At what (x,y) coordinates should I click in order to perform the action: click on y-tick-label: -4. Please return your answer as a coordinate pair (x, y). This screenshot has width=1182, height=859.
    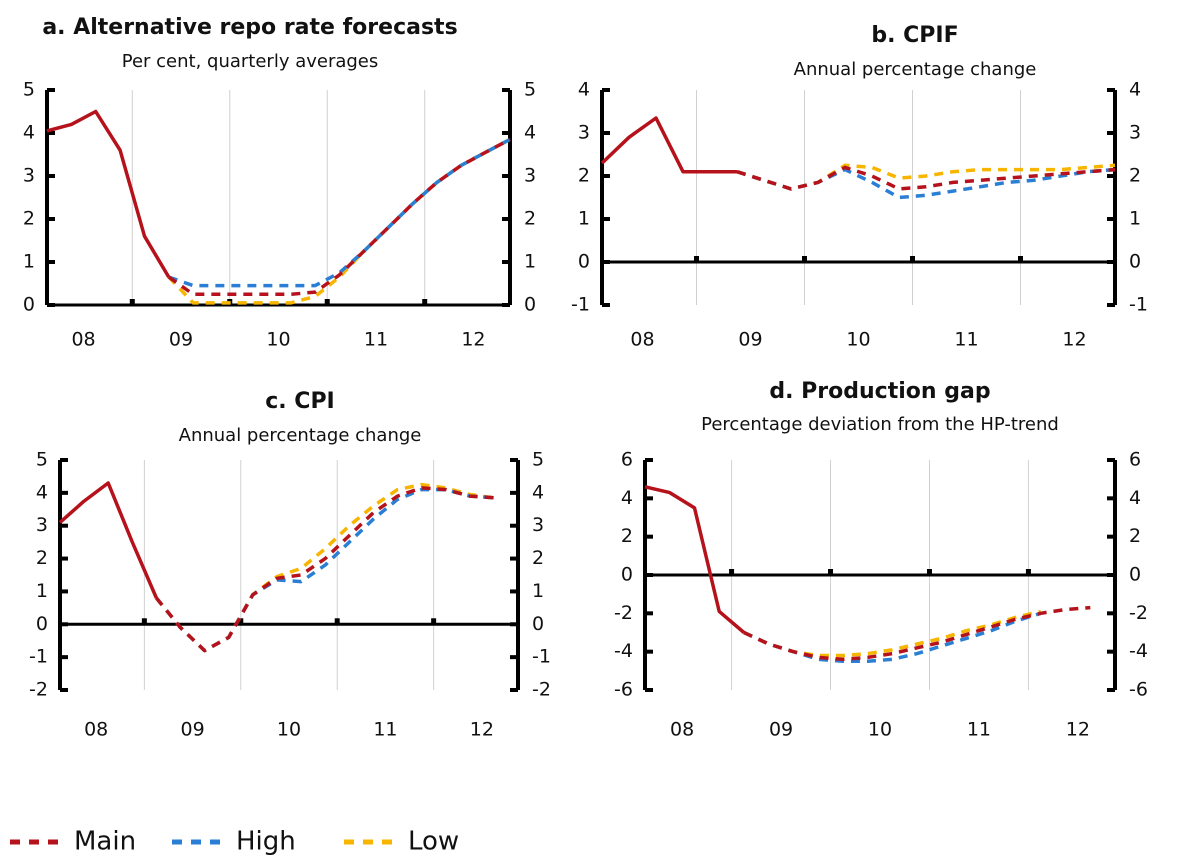
    Looking at the image, I should click on (623, 651).